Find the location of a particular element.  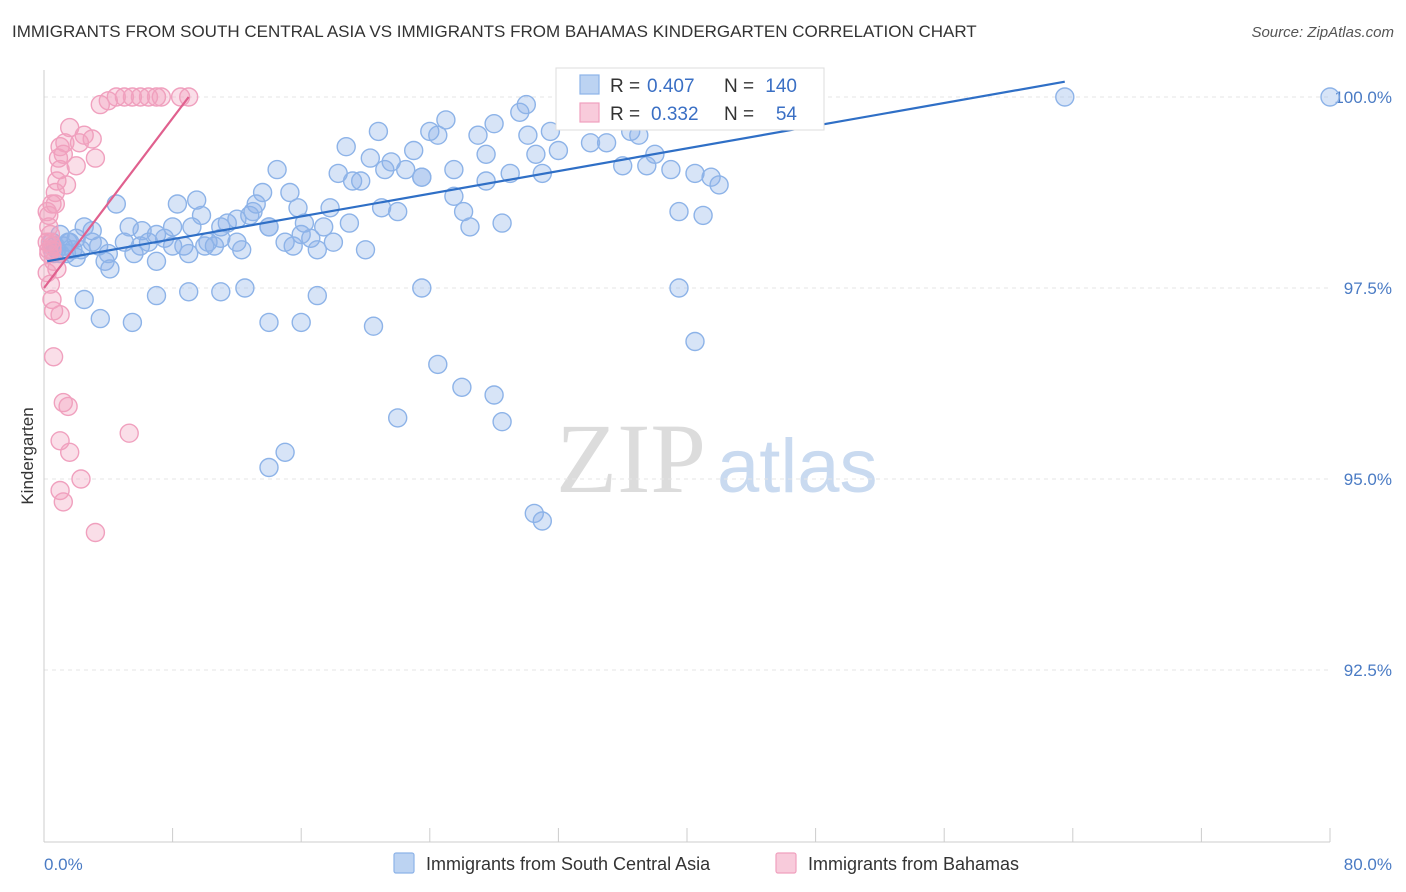

watermark-atlas: atlas is located at coordinates (797, 466).